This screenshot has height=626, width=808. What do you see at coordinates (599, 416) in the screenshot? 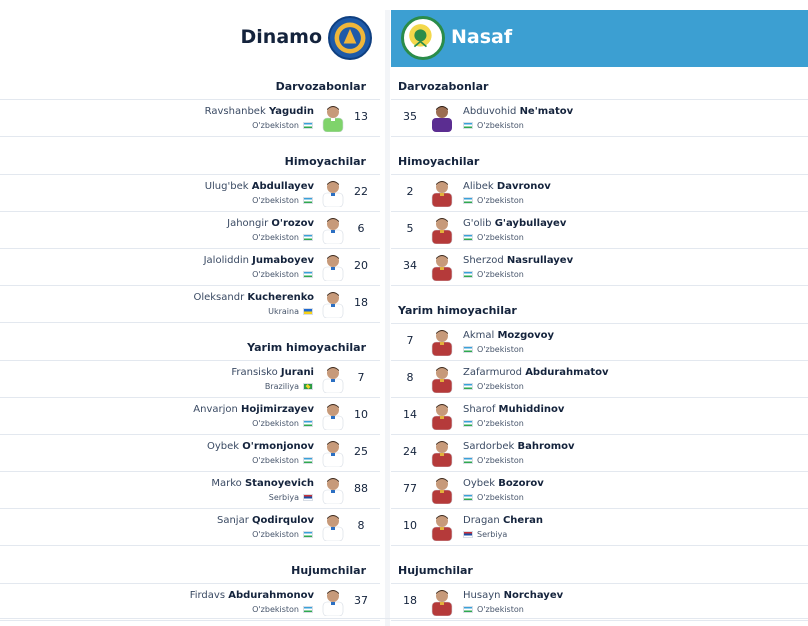
I see `player-row: 14 Sharof Muhiddinov O'zbekiston` at bounding box center [599, 416].